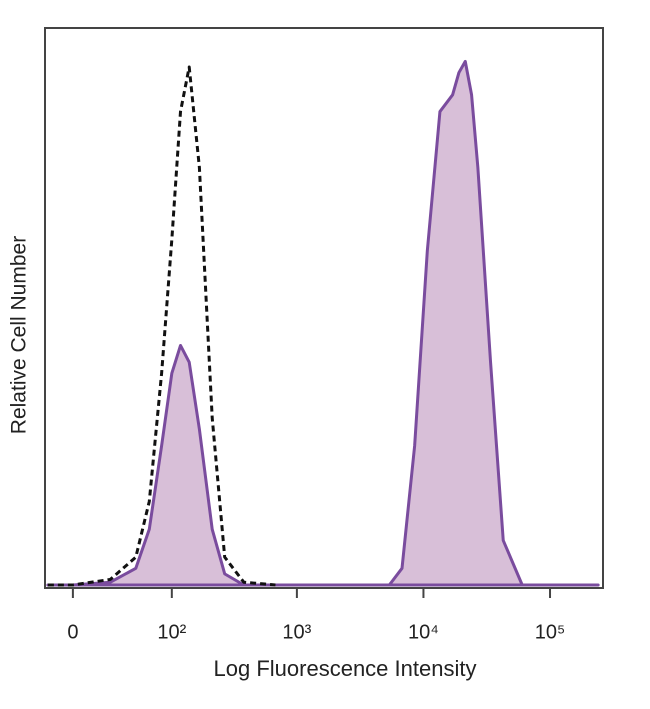 The height and width of the screenshot is (709, 650). Describe the element at coordinates (296, 632) in the screenshot. I see `x-tick-label: 10³` at that location.